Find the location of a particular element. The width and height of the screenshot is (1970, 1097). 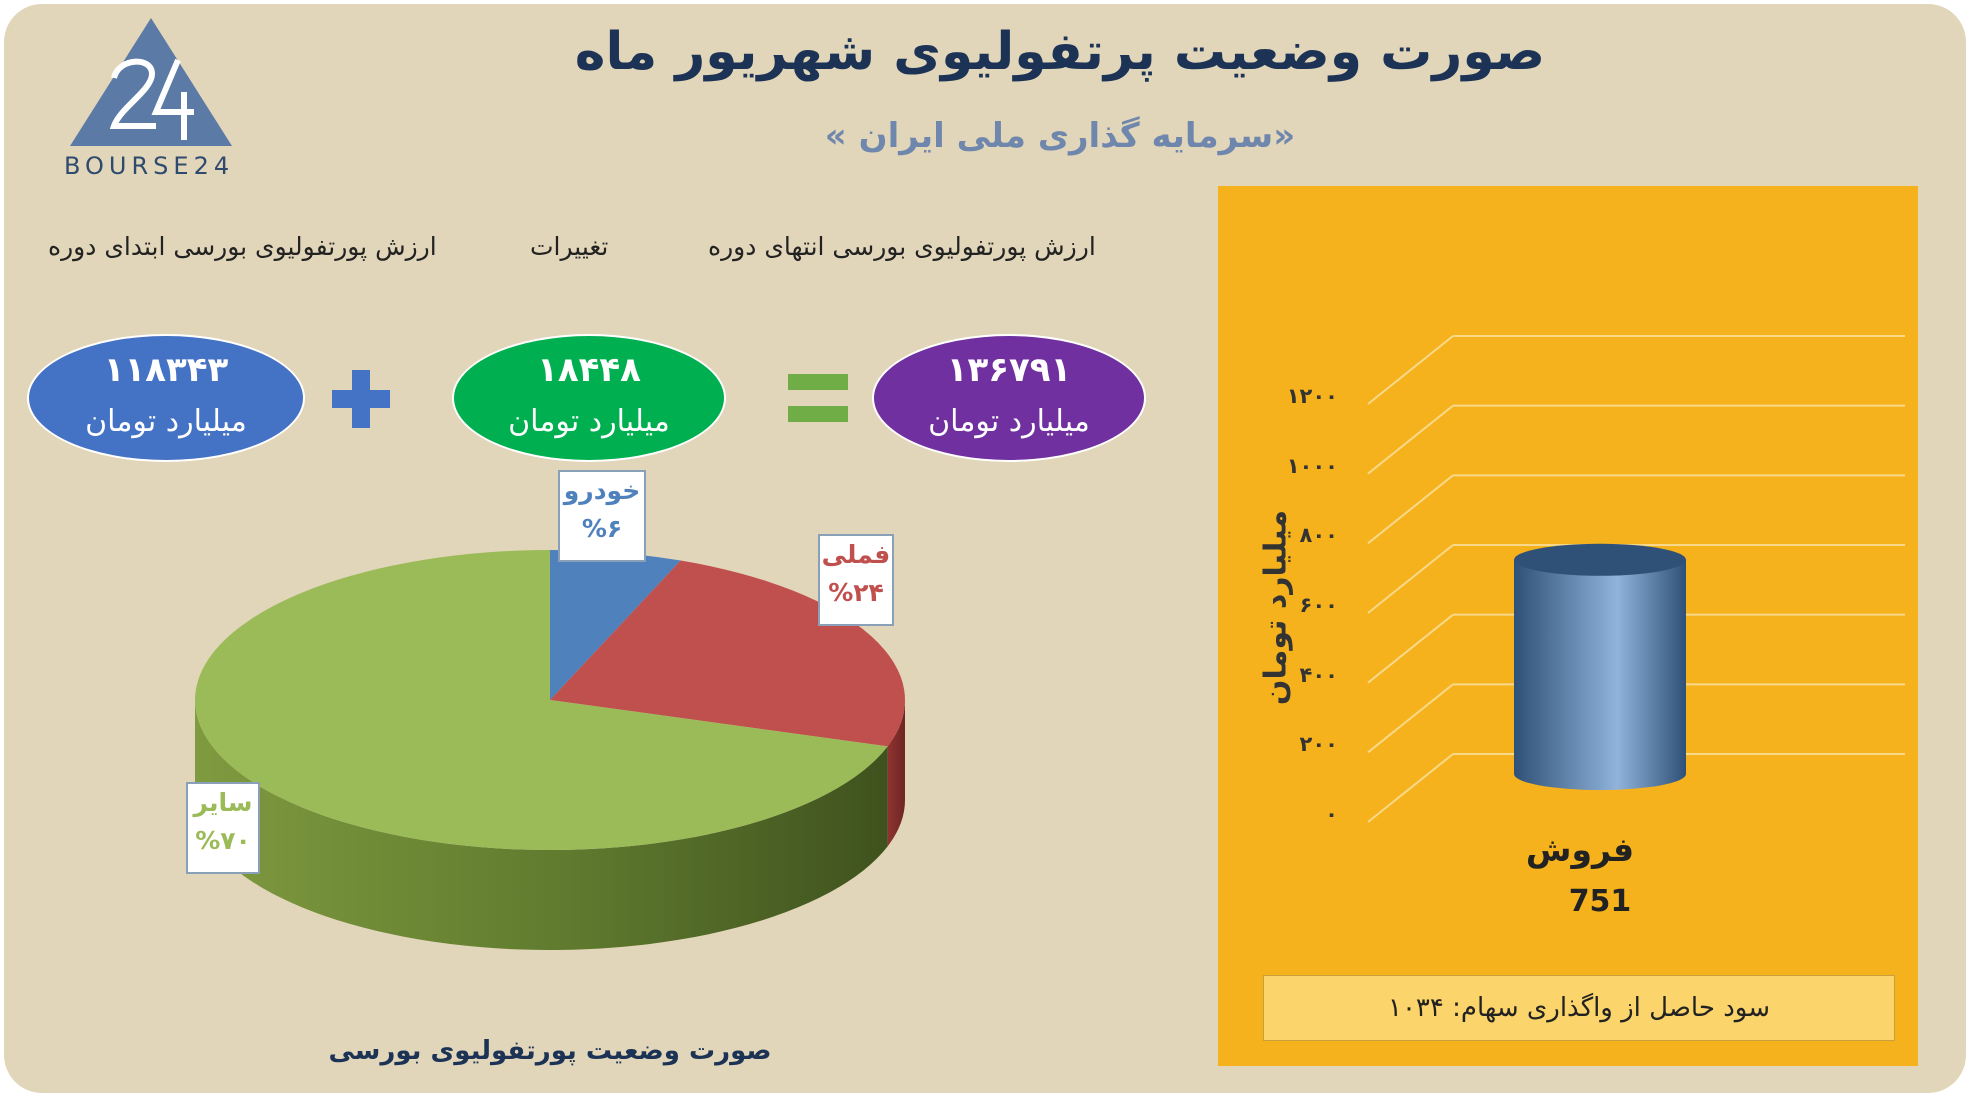

bar-forosh-body is located at coordinates (1600, 674).